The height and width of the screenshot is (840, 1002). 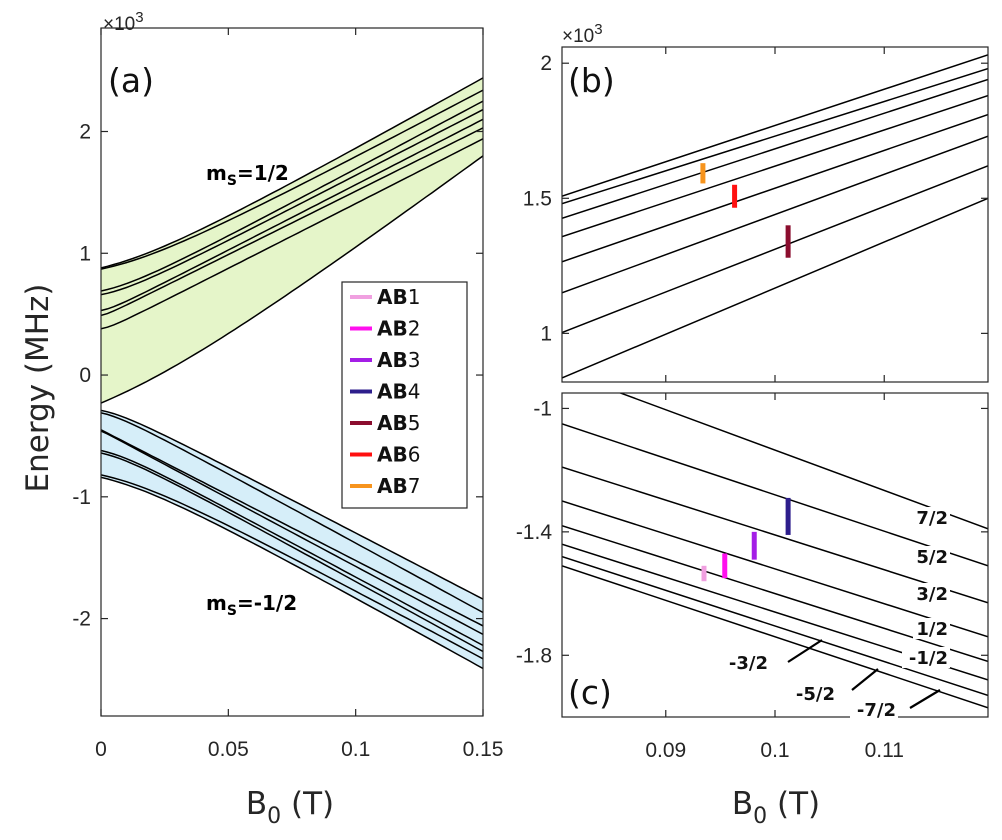 What do you see at coordinates (746, 539) in the screenshot?
I see `transition-marks-c` at bounding box center [746, 539].